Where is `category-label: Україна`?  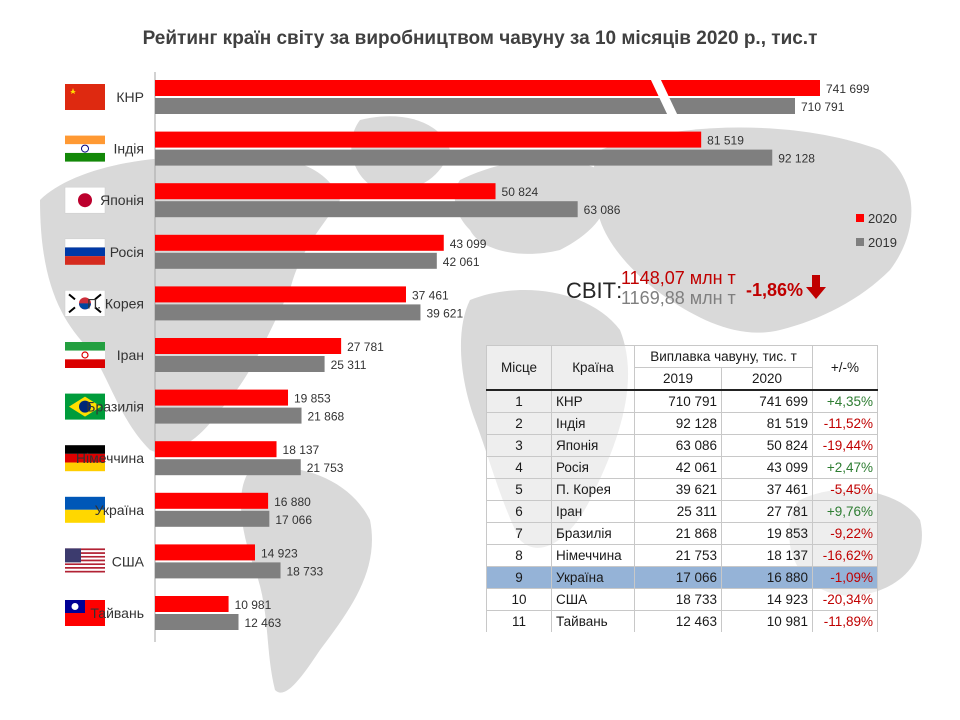
category-label: Україна is located at coordinates (120, 510).